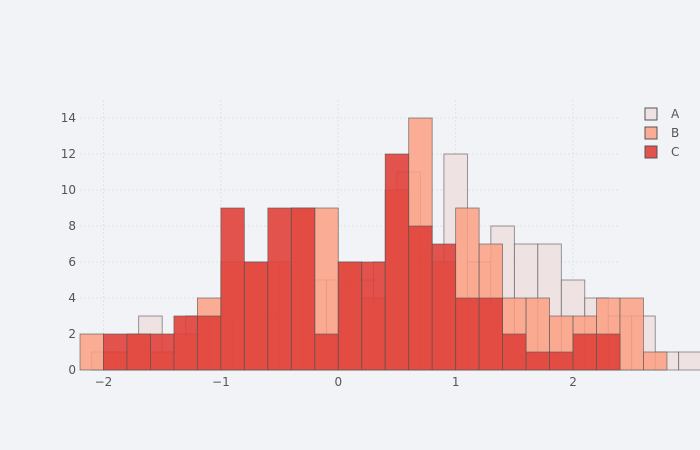 The image size is (700, 450). What do you see at coordinates (456, 382) in the screenshot?
I see `x-tick-label: 1` at bounding box center [456, 382].